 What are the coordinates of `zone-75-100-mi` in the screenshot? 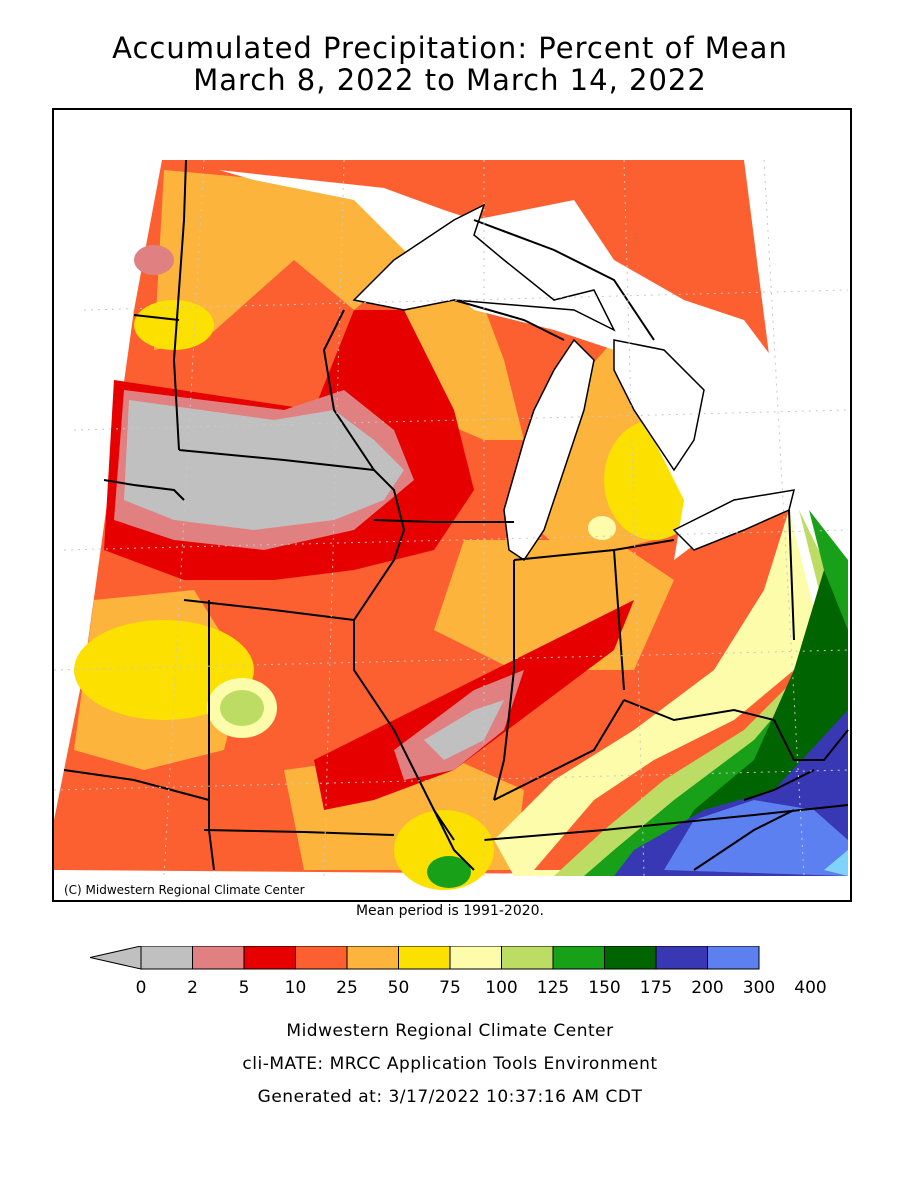 It's located at (602, 528).